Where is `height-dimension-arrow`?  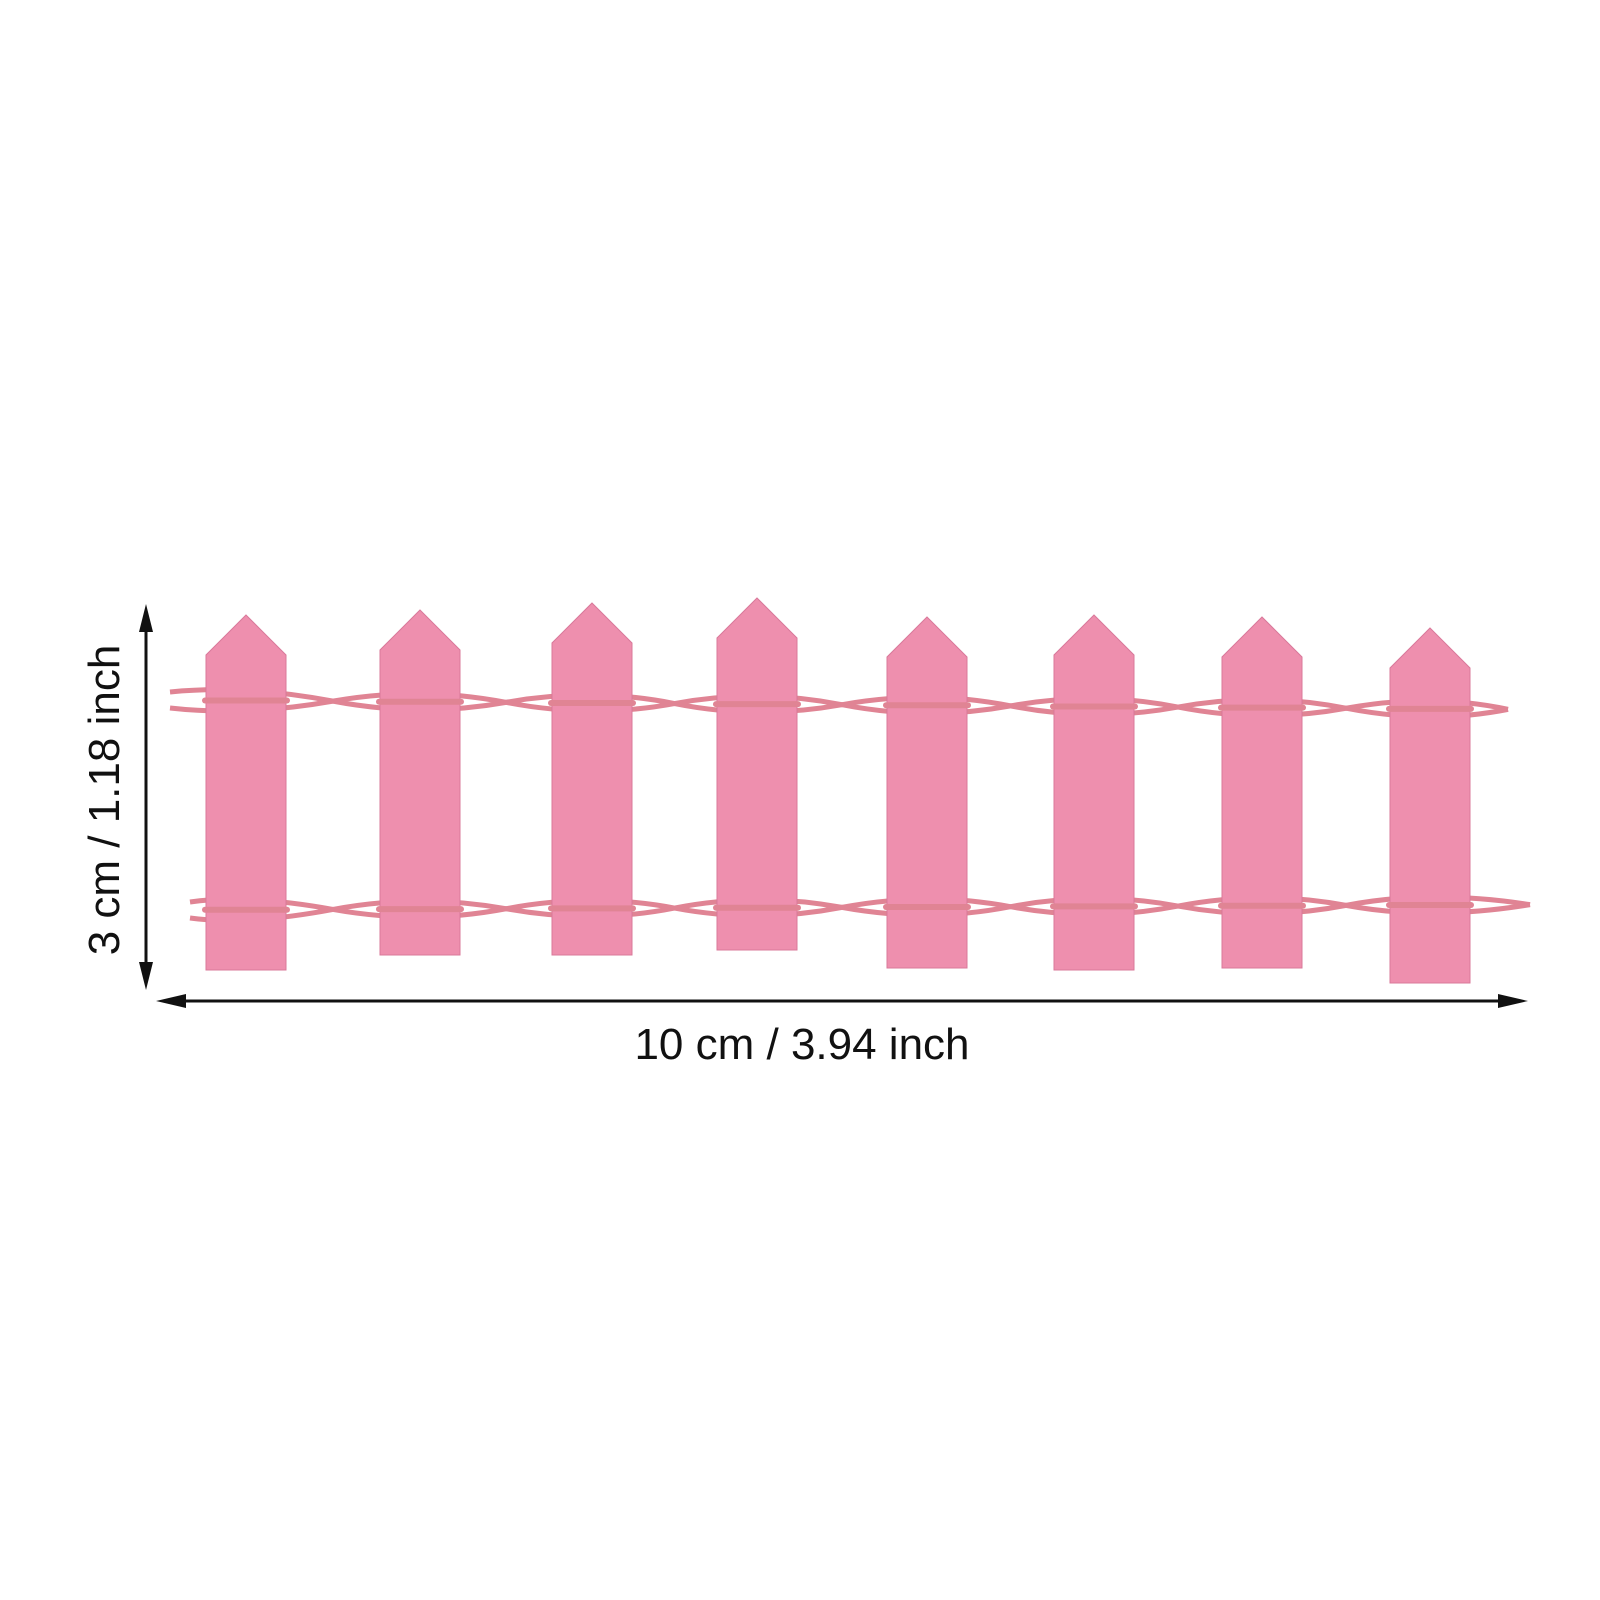
height-dimension-arrow is located at coordinates (146, 797).